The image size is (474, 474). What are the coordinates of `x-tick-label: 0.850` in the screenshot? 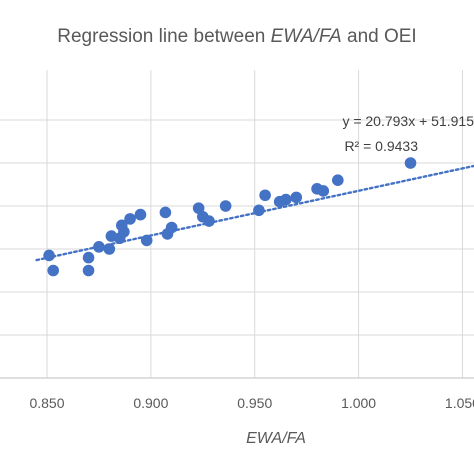 It's located at (46, 403).